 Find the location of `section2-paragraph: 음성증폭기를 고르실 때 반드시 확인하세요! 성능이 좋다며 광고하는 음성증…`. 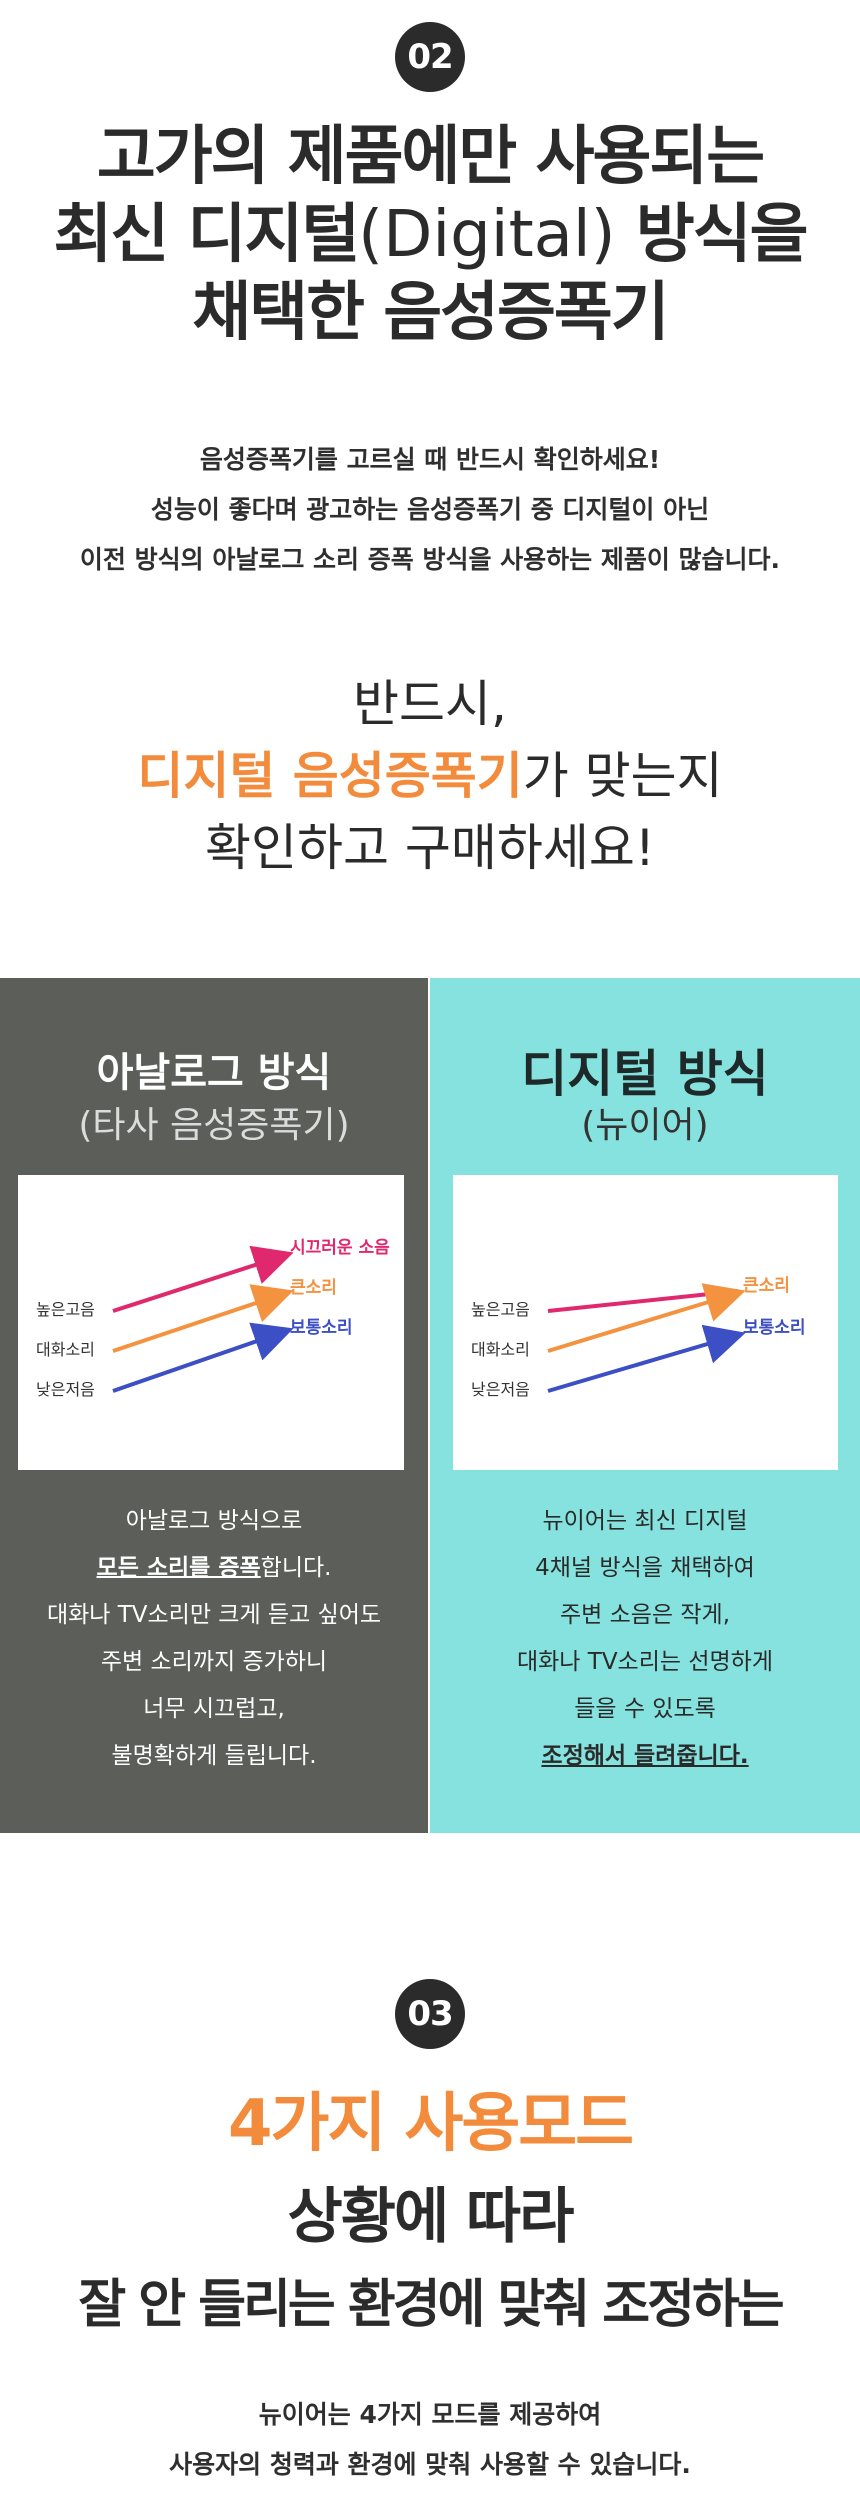

section2-paragraph: 음성증폭기를 고르실 때 반드시 확인하세요! 성능이 좋다며 광고하는 음성증… is located at coordinates (430, 510).